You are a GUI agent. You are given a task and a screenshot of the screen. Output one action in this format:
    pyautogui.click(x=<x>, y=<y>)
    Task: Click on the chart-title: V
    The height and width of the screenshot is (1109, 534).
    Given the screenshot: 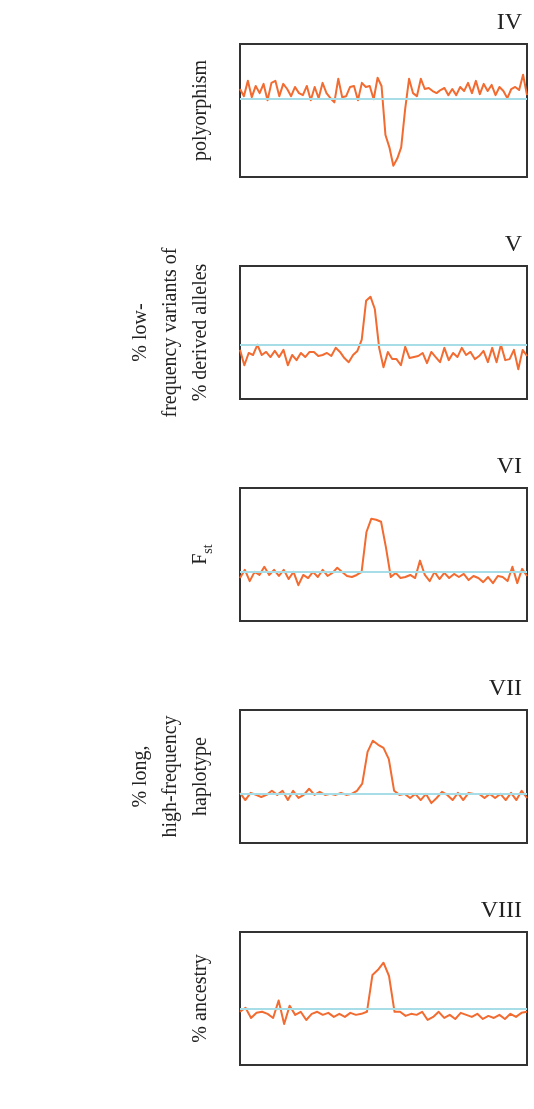 What is the action you would take?
    pyautogui.click(x=513, y=243)
    